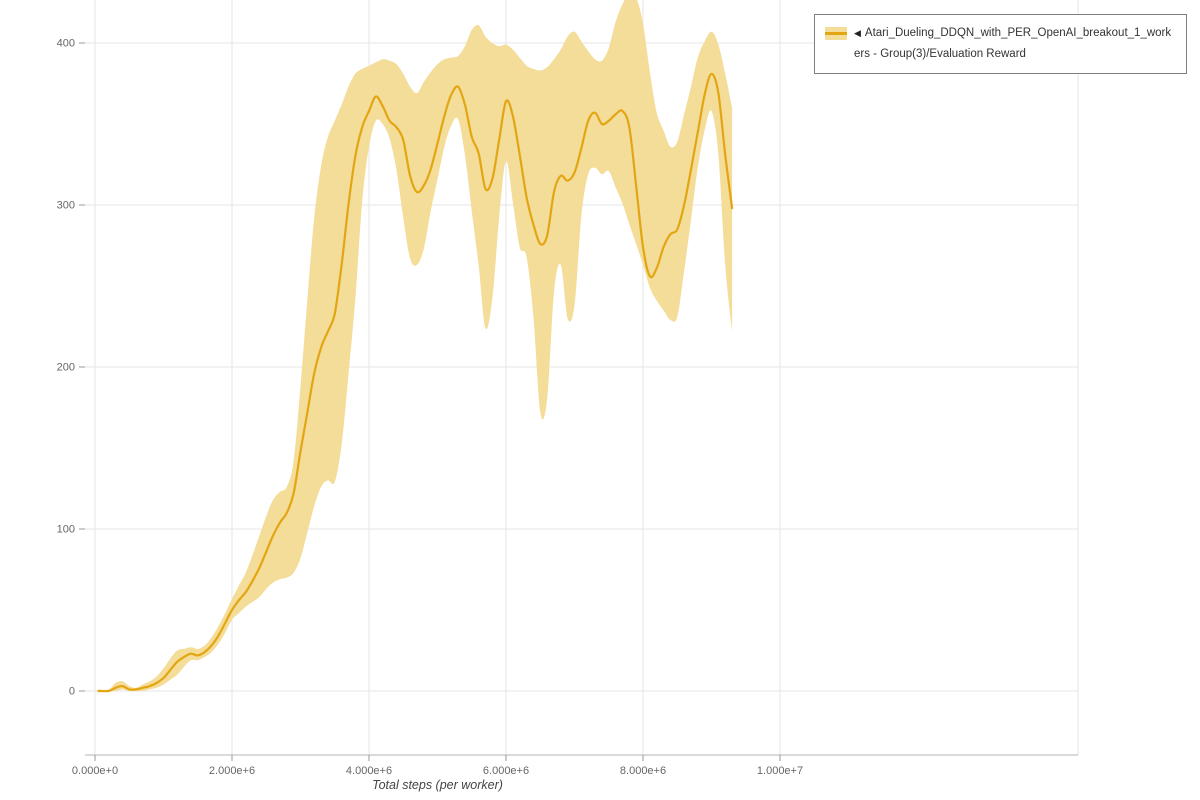  What do you see at coordinates (66, 206) in the screenshot?
I see `y-tick-label: 300` at bounding box center [66, 206].